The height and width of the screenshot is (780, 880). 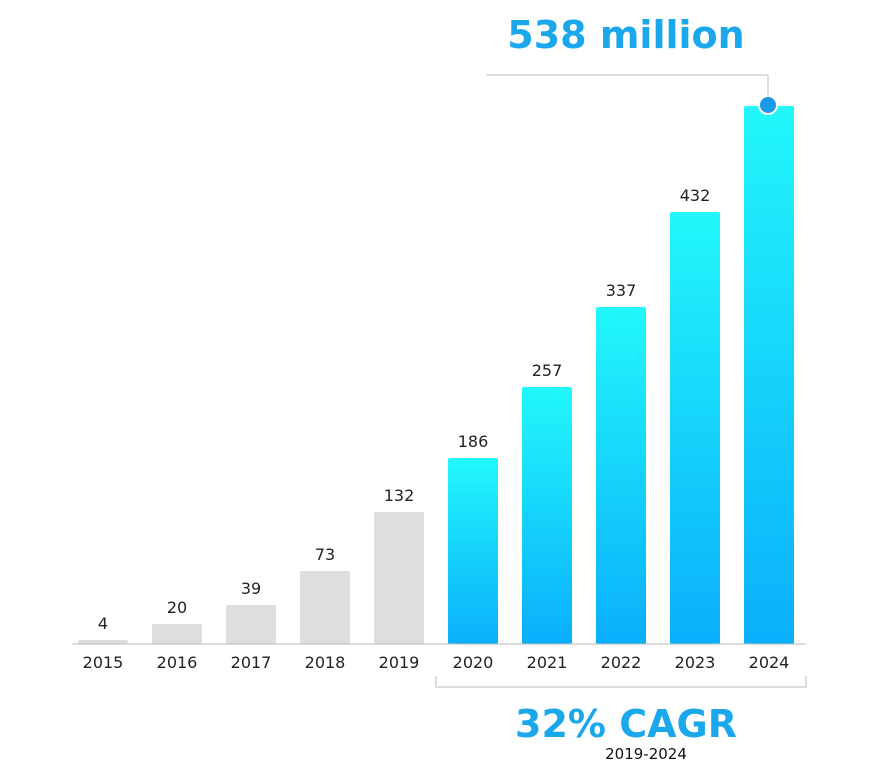 What do you see at coordinates (768, 105) in the screenshot?
I see `final-value-marker` at bounding box center [768, 105].